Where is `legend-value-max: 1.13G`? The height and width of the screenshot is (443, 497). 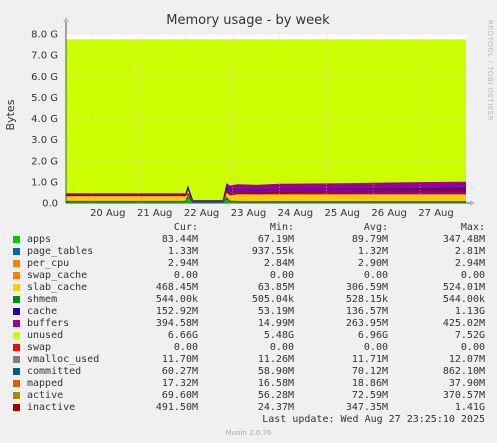
legend-value-max: 1.13G is located at coordinates (469, 311).